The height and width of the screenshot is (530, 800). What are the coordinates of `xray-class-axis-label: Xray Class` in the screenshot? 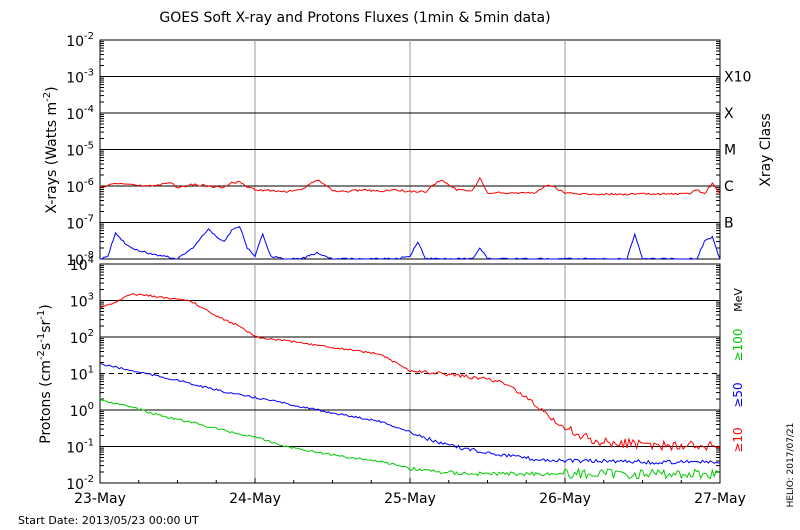 It's located at (766, 150).